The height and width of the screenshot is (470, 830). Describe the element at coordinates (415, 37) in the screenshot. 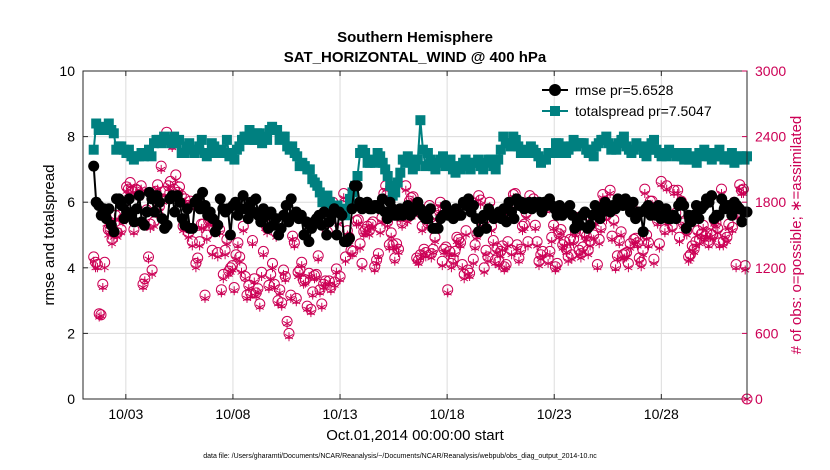

I see `chart-title-line-1: Southern Hemisphere` at that location.